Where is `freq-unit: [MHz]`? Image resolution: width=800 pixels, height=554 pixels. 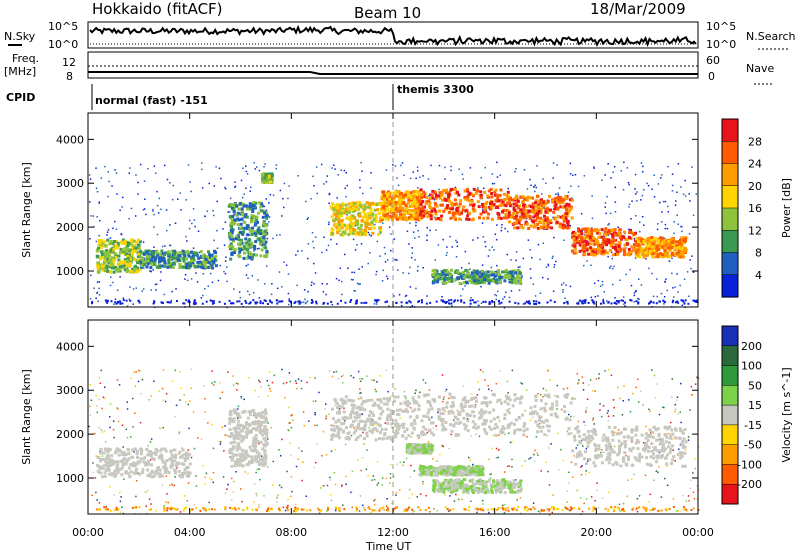
freq-unit: [MHz] is located at coordinates (20, 71).